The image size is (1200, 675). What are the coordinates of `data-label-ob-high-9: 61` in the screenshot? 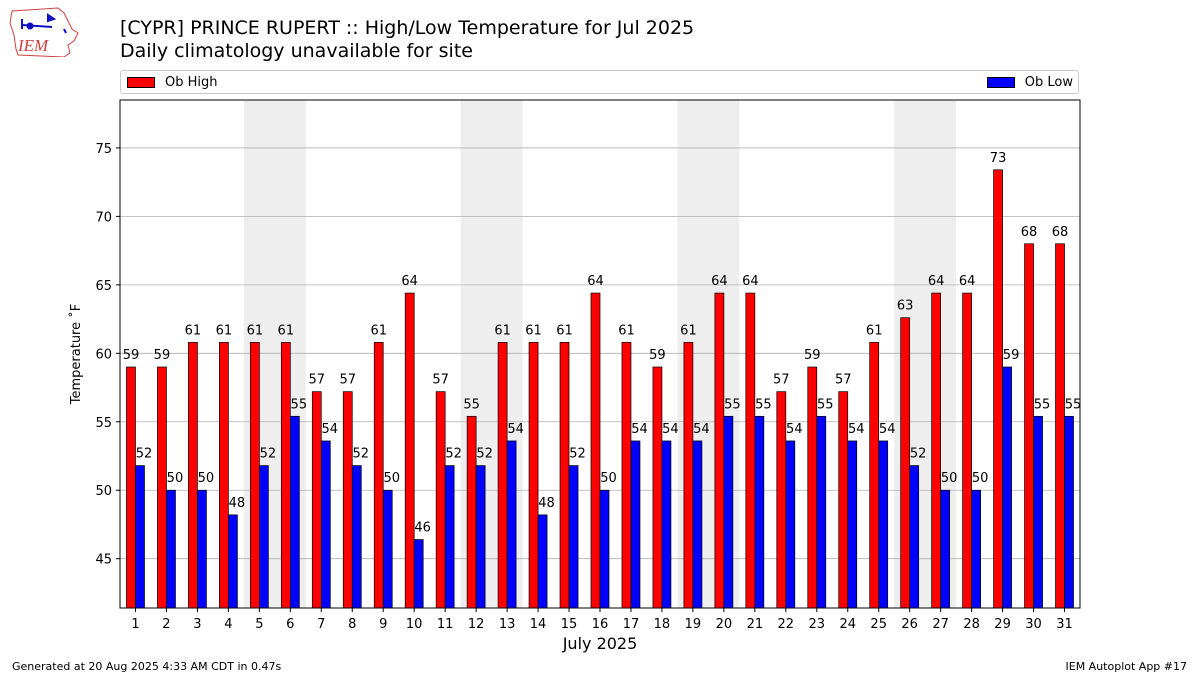 It's located at (378, 330).